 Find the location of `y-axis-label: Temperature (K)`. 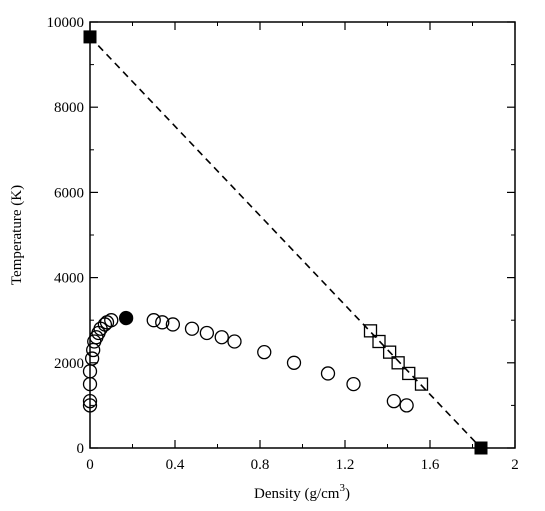

y-axis-label: Temperature (K) is located at coordinates (17, 235).